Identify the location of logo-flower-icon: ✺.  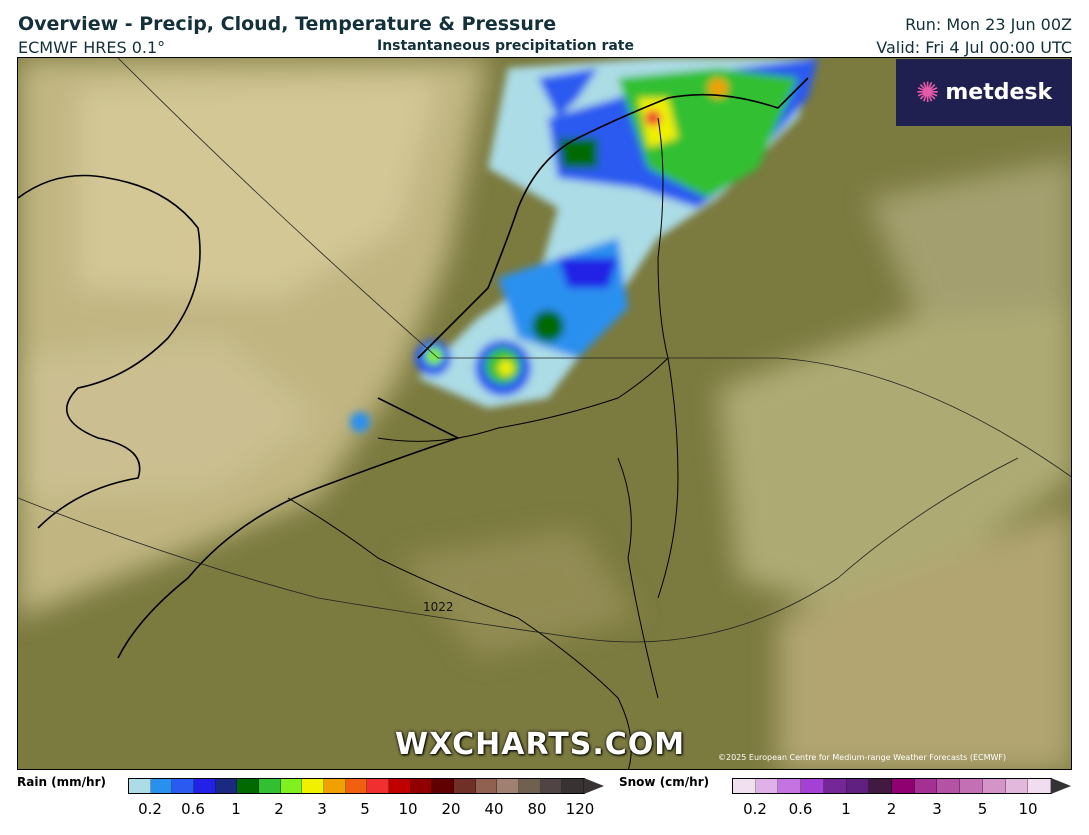
(927, 92).